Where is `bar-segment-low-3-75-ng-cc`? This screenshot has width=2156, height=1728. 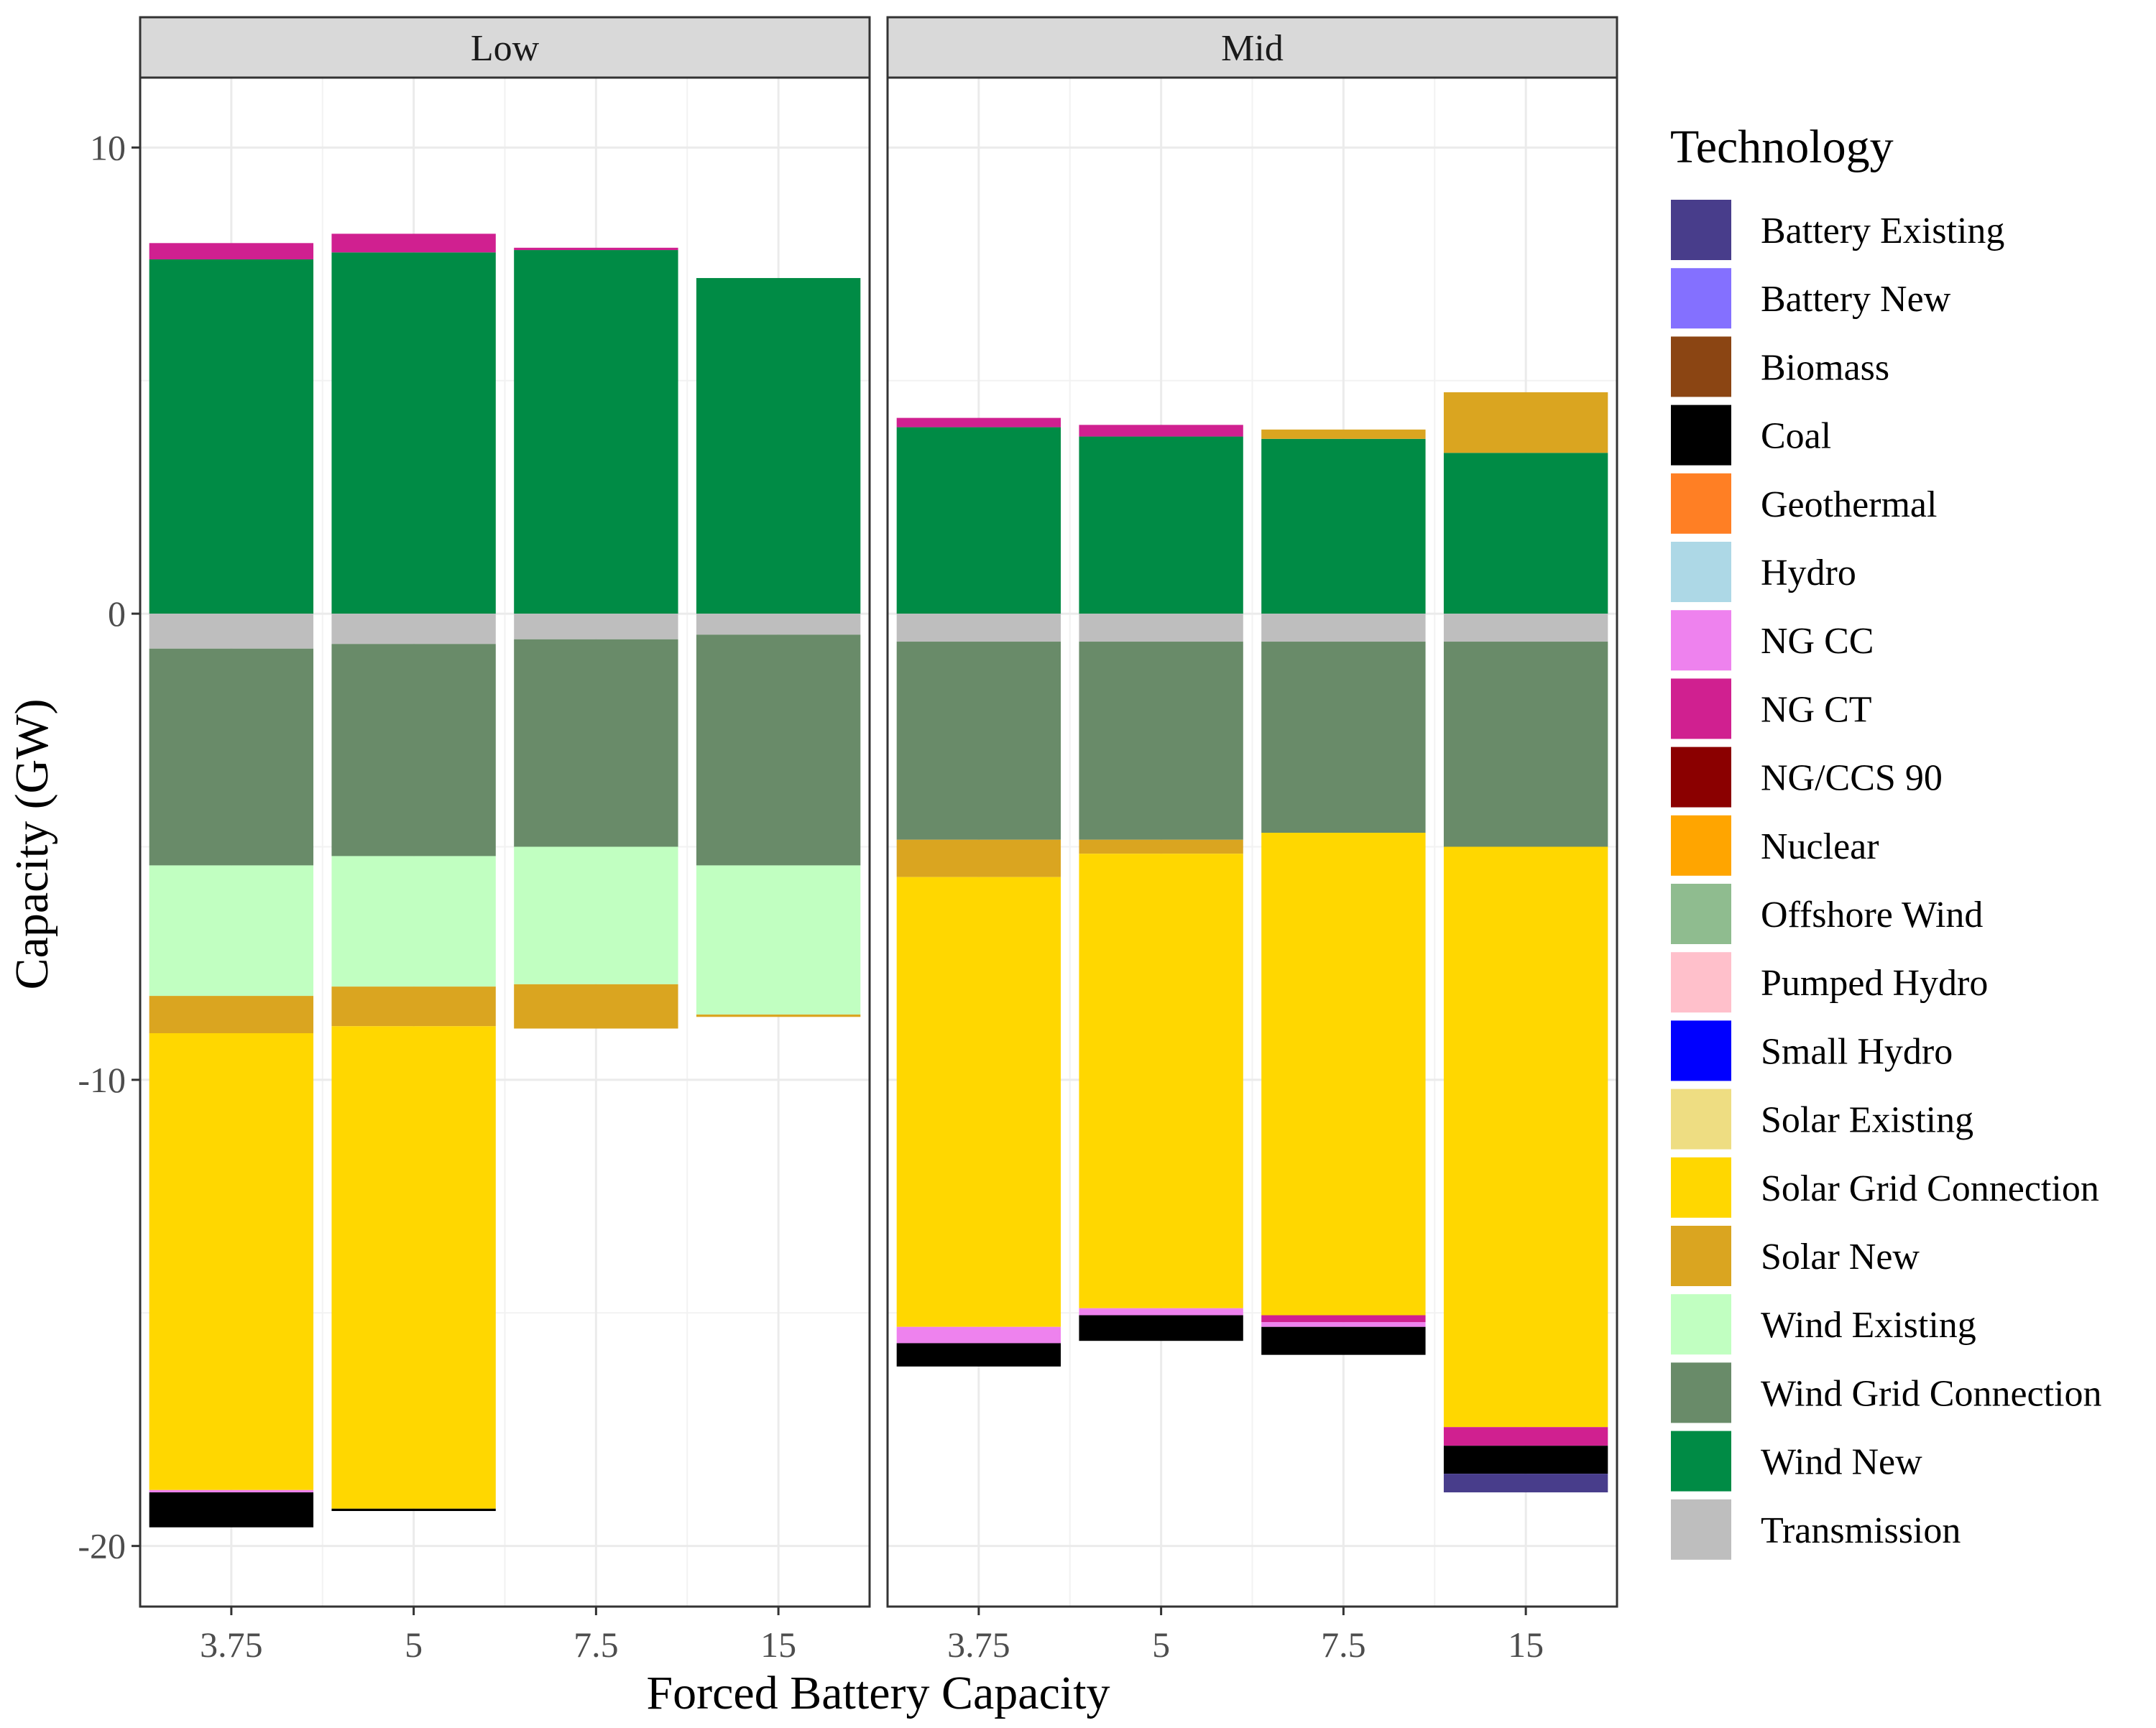
bar-segment-low-3-75-ng-cc is located at coordinates (232, 1491).